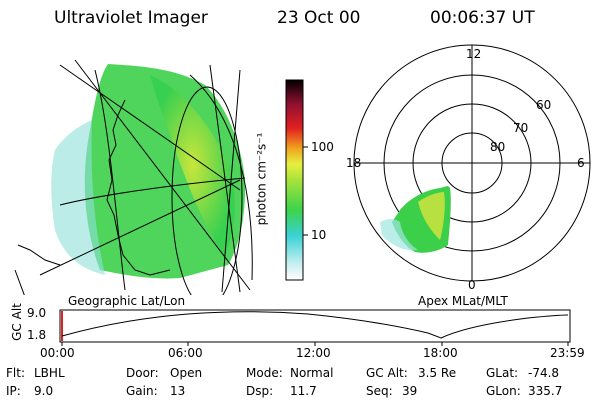 The width and height of the screenshot is (600, 400). Describe the element at coordinates (354, 163) in the screenshot. I see `mlt-18-label: 18` at that location.